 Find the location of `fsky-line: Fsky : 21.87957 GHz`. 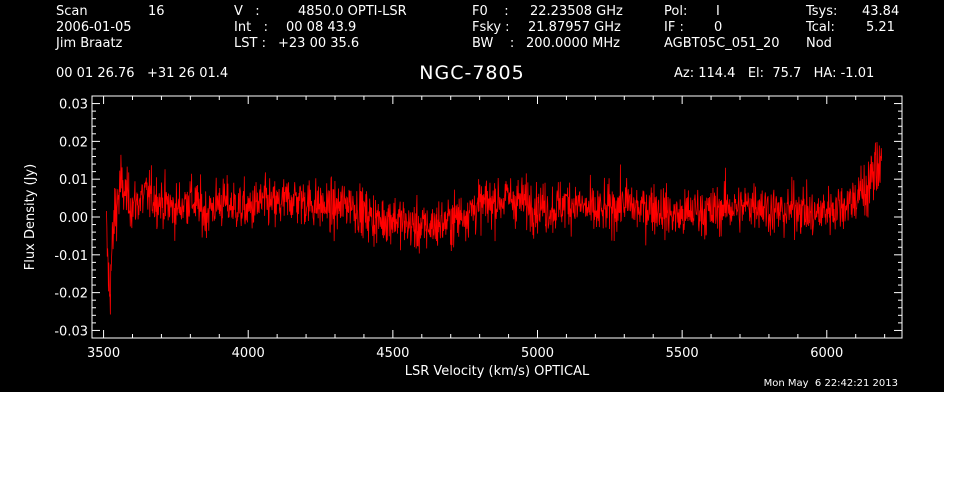

fsky-line: Fsky : 21.87957 GHz is located at coordinates (546, 28).